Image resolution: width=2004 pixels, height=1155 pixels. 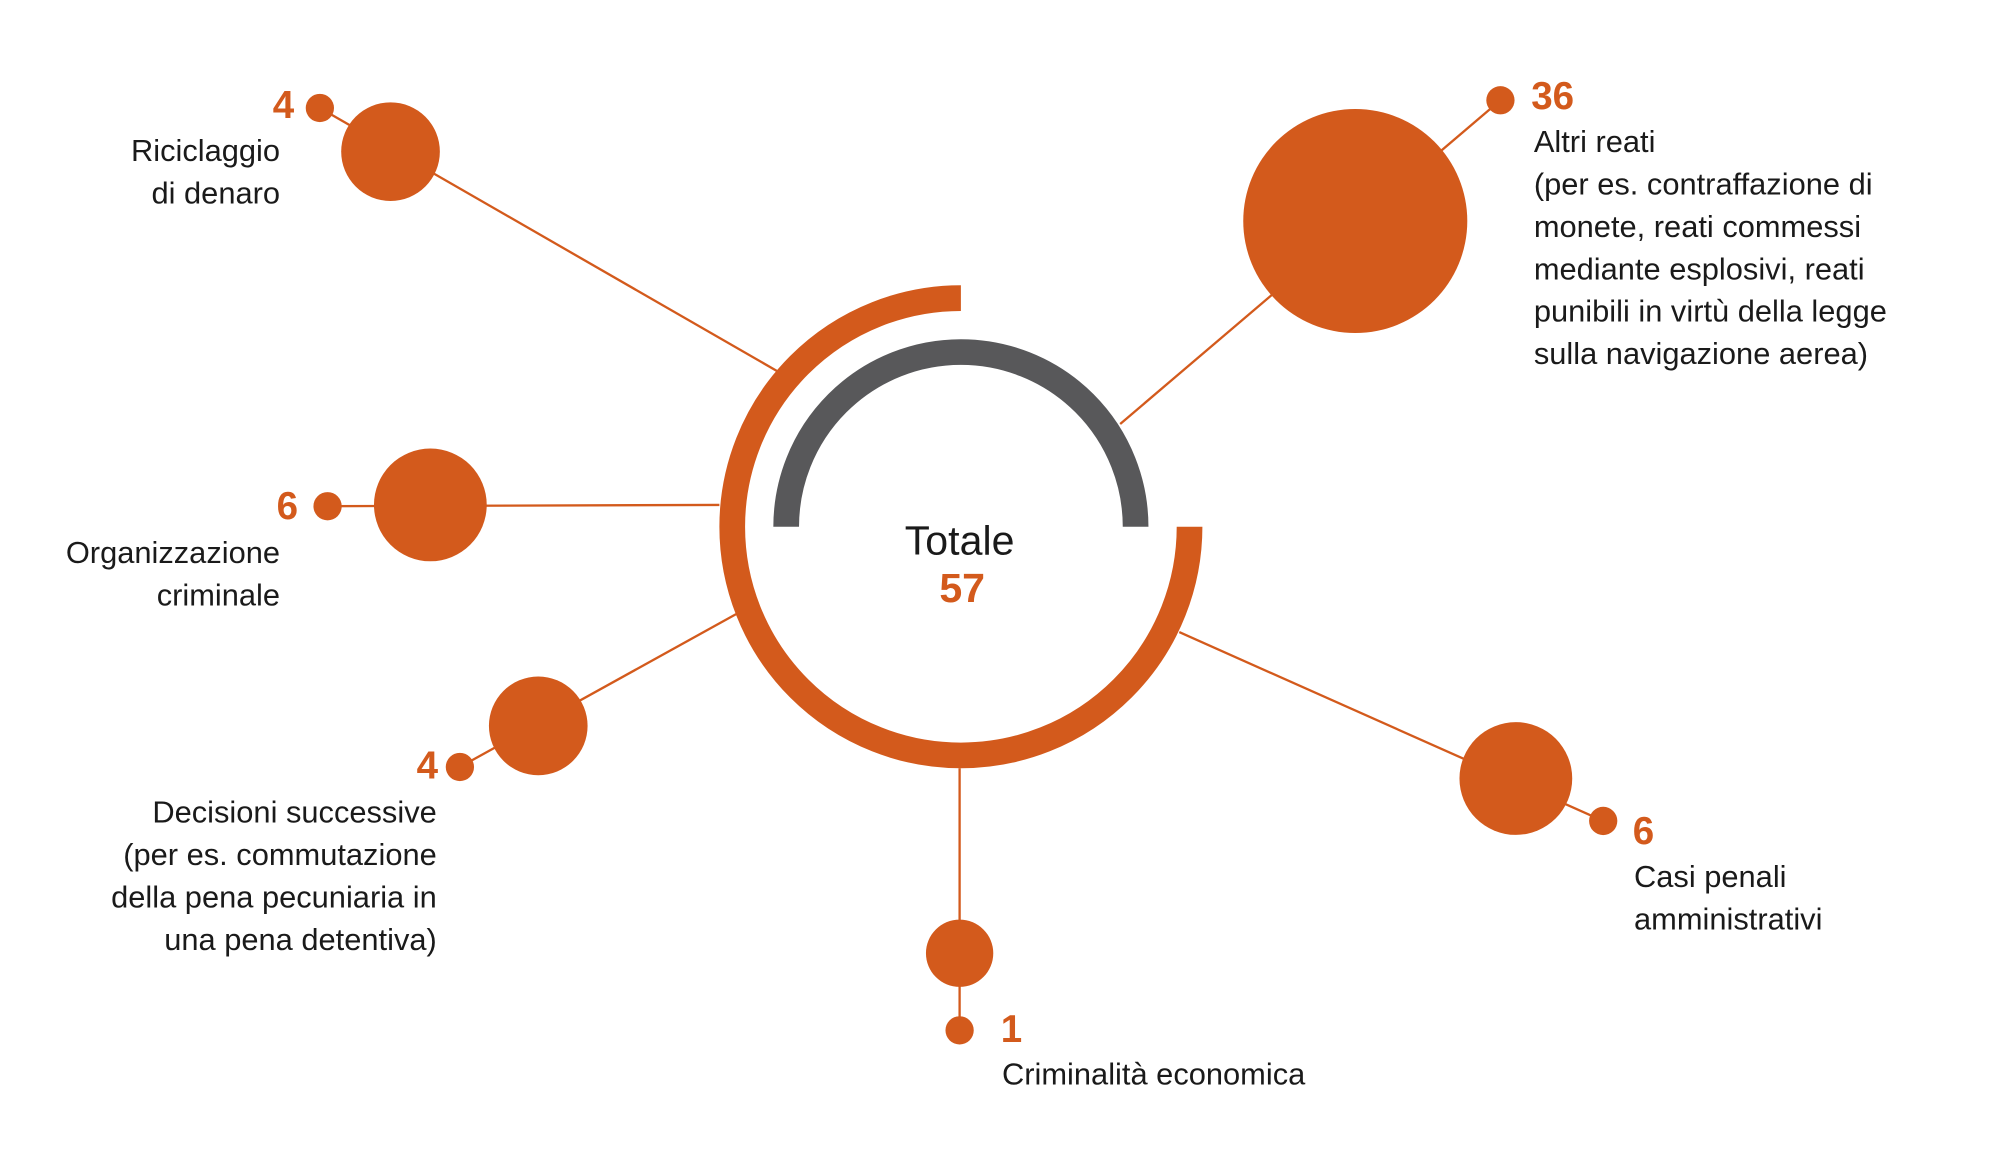 I want to click on category-label: (per es. commutazione, so click(x=280, y=854).